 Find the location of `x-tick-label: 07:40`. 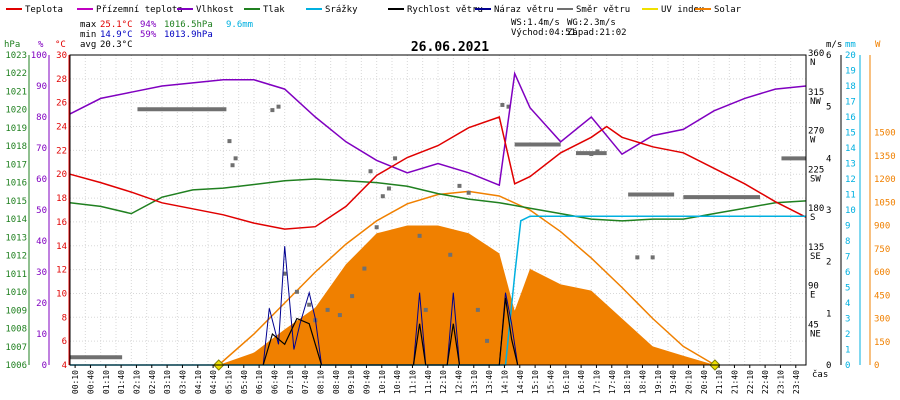

x-tick-label: 07:40 is located at coordinates (305, 382).